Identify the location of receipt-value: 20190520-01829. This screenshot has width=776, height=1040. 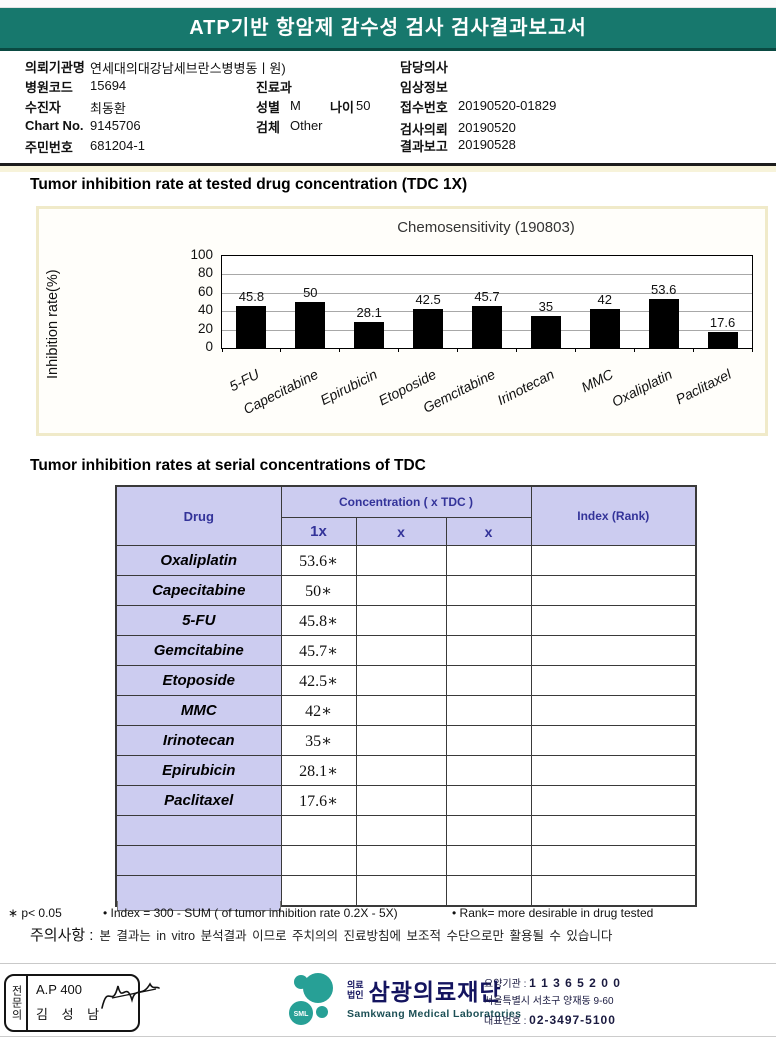
(507, 105).